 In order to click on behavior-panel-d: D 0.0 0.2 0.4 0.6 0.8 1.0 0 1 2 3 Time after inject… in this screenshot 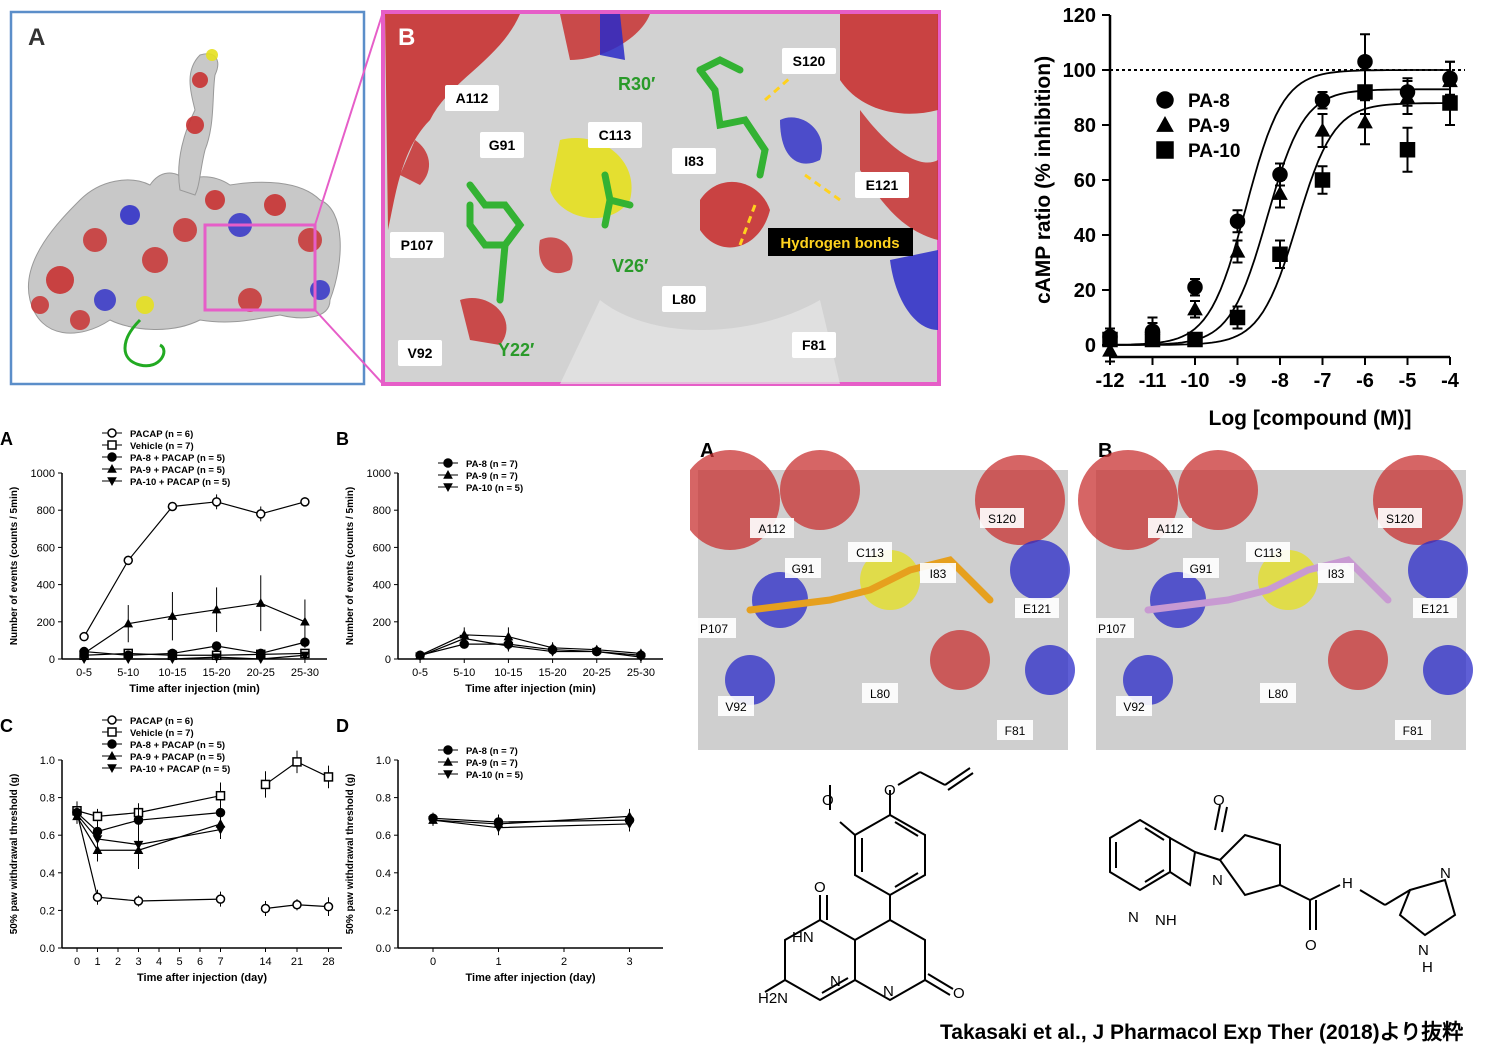, I will do `click(499, 850)`.